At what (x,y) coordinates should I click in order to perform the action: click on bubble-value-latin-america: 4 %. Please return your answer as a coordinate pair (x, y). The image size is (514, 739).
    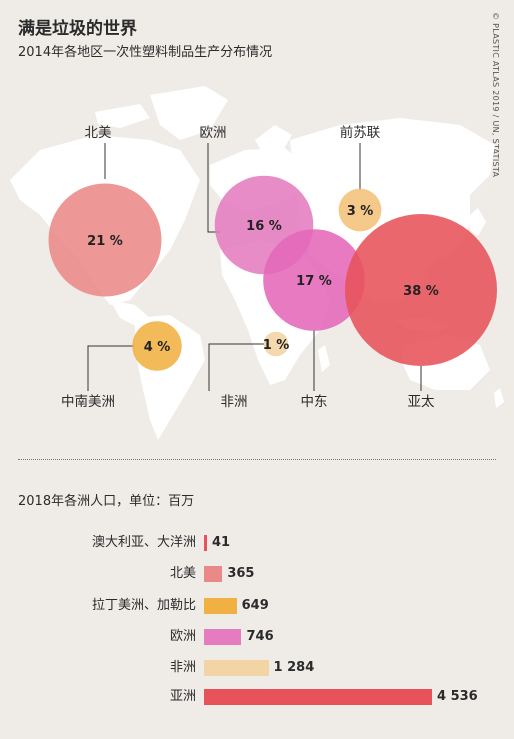
    Looking at the image, I should click on (157, 347).